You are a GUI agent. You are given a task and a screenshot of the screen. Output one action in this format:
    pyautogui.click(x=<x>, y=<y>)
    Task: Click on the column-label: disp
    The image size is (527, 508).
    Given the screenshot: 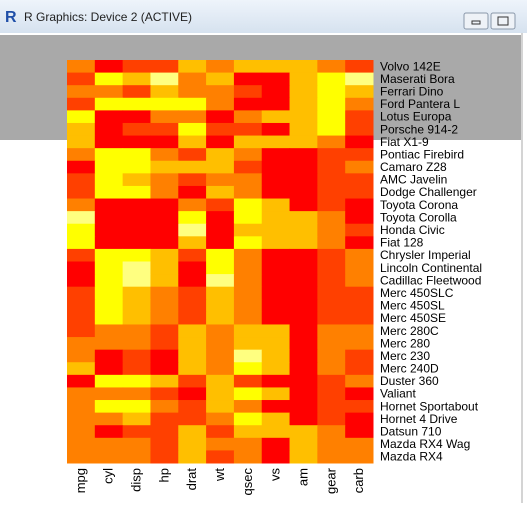 What is the action you would take?
    pyautogui.click(x=136, y=480)
    